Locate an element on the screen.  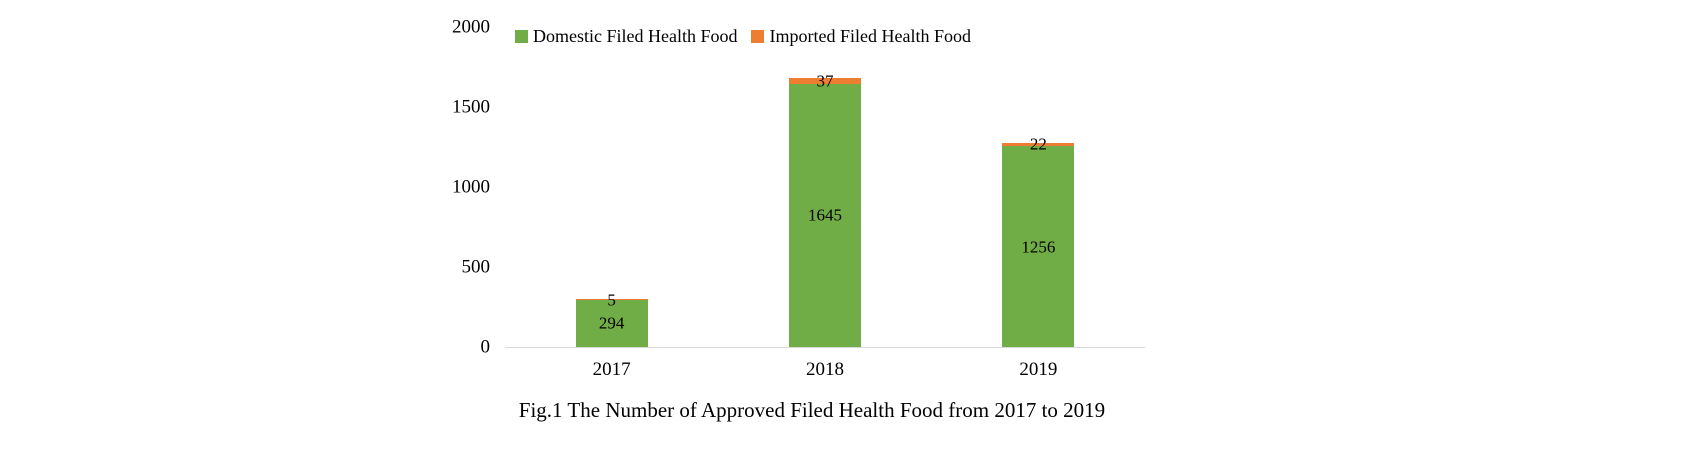
data-label-imported-2018: 37 is located at coordinates (825, 81).